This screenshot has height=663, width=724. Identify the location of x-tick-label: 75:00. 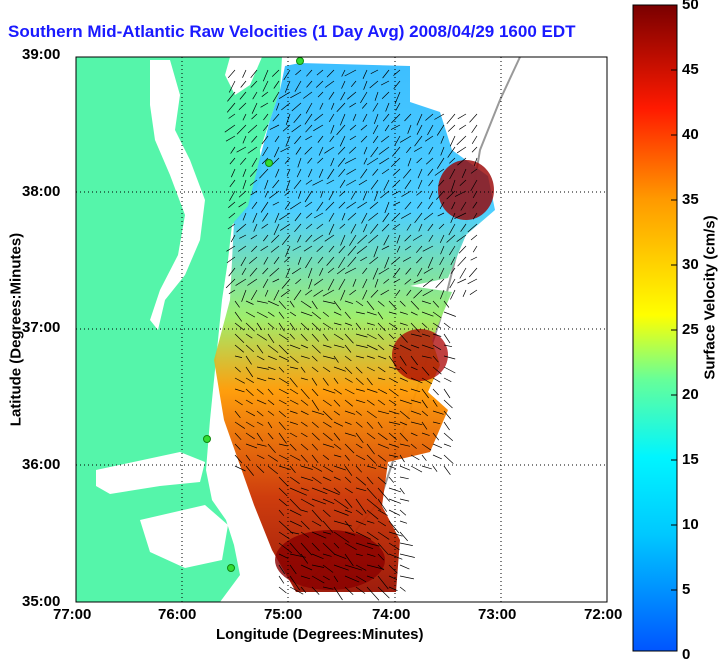
(283, 614).